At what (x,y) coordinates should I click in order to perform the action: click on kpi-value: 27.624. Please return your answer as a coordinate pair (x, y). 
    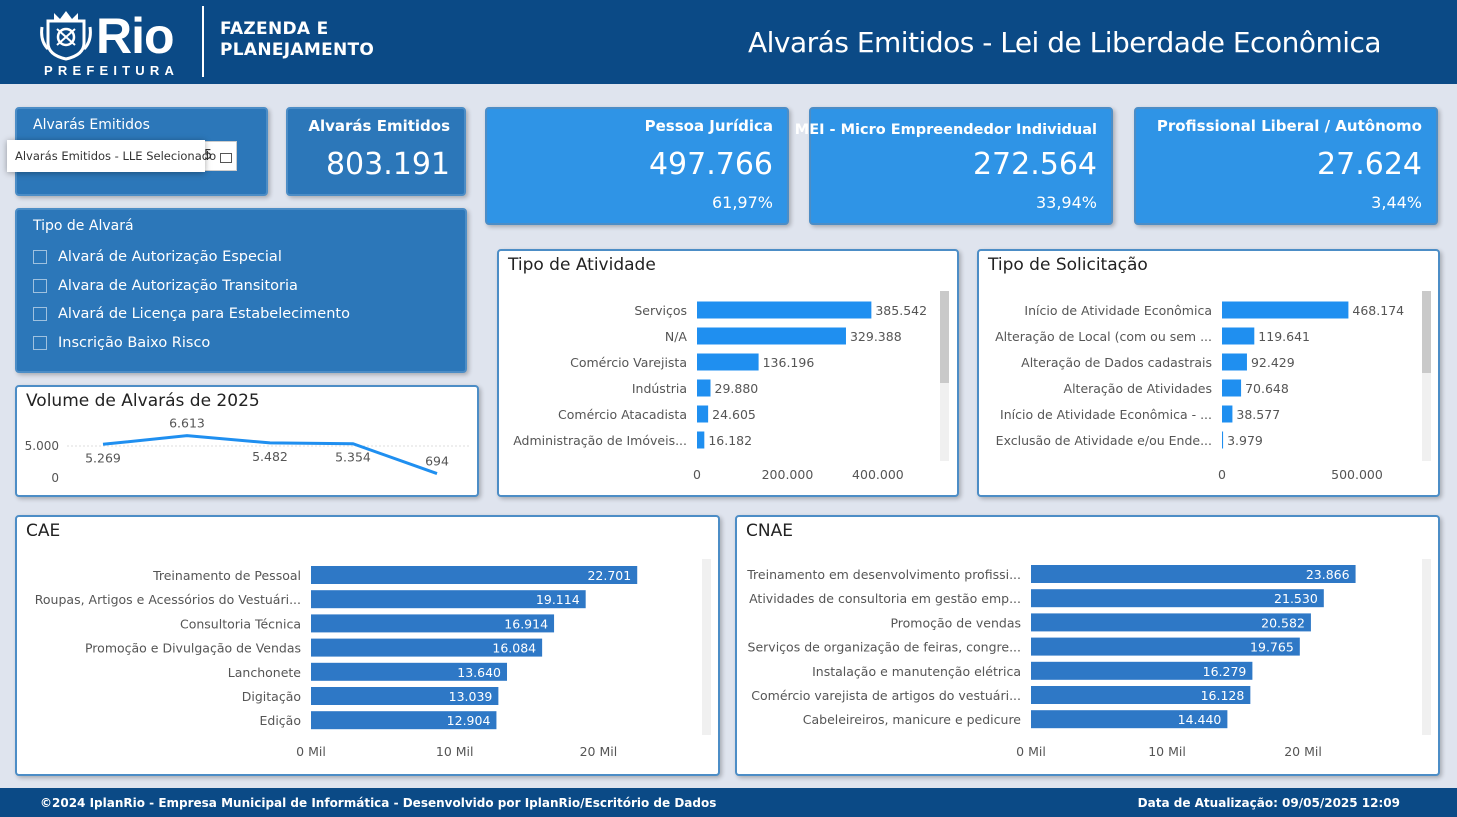
    Looking at the image, I should click on (1369, 164).